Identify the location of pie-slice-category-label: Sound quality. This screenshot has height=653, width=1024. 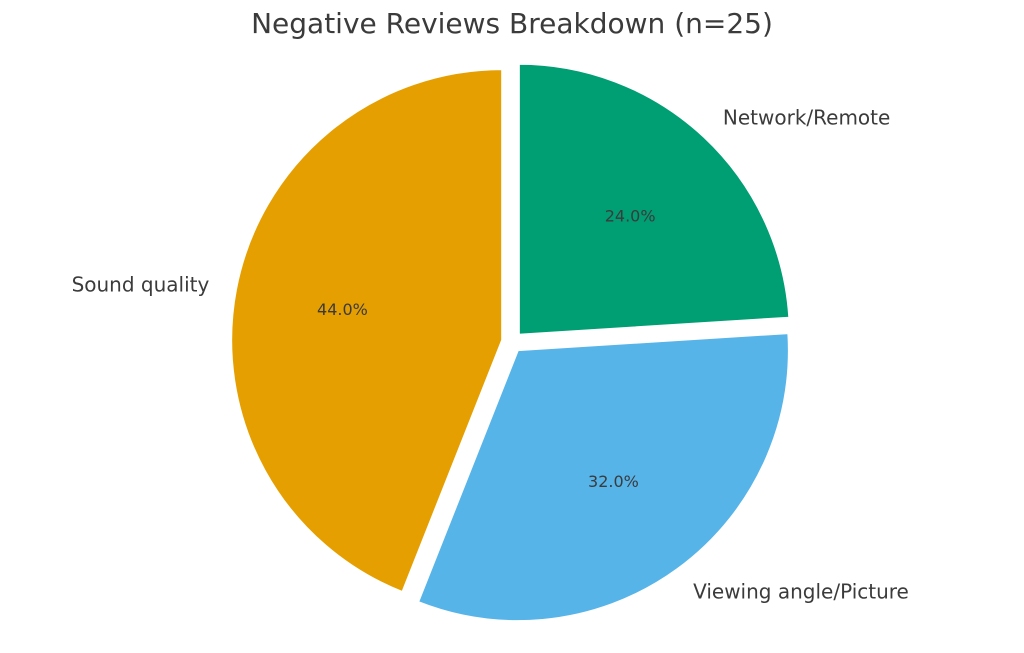
(141, 284).